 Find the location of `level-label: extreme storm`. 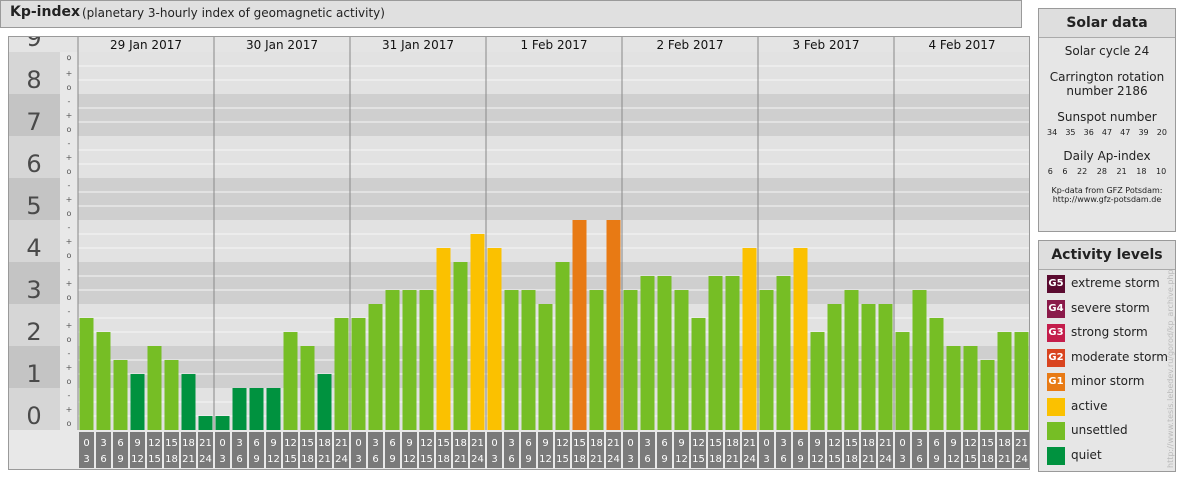

level-label: extreme storm is located at coordinates (1115, 283).